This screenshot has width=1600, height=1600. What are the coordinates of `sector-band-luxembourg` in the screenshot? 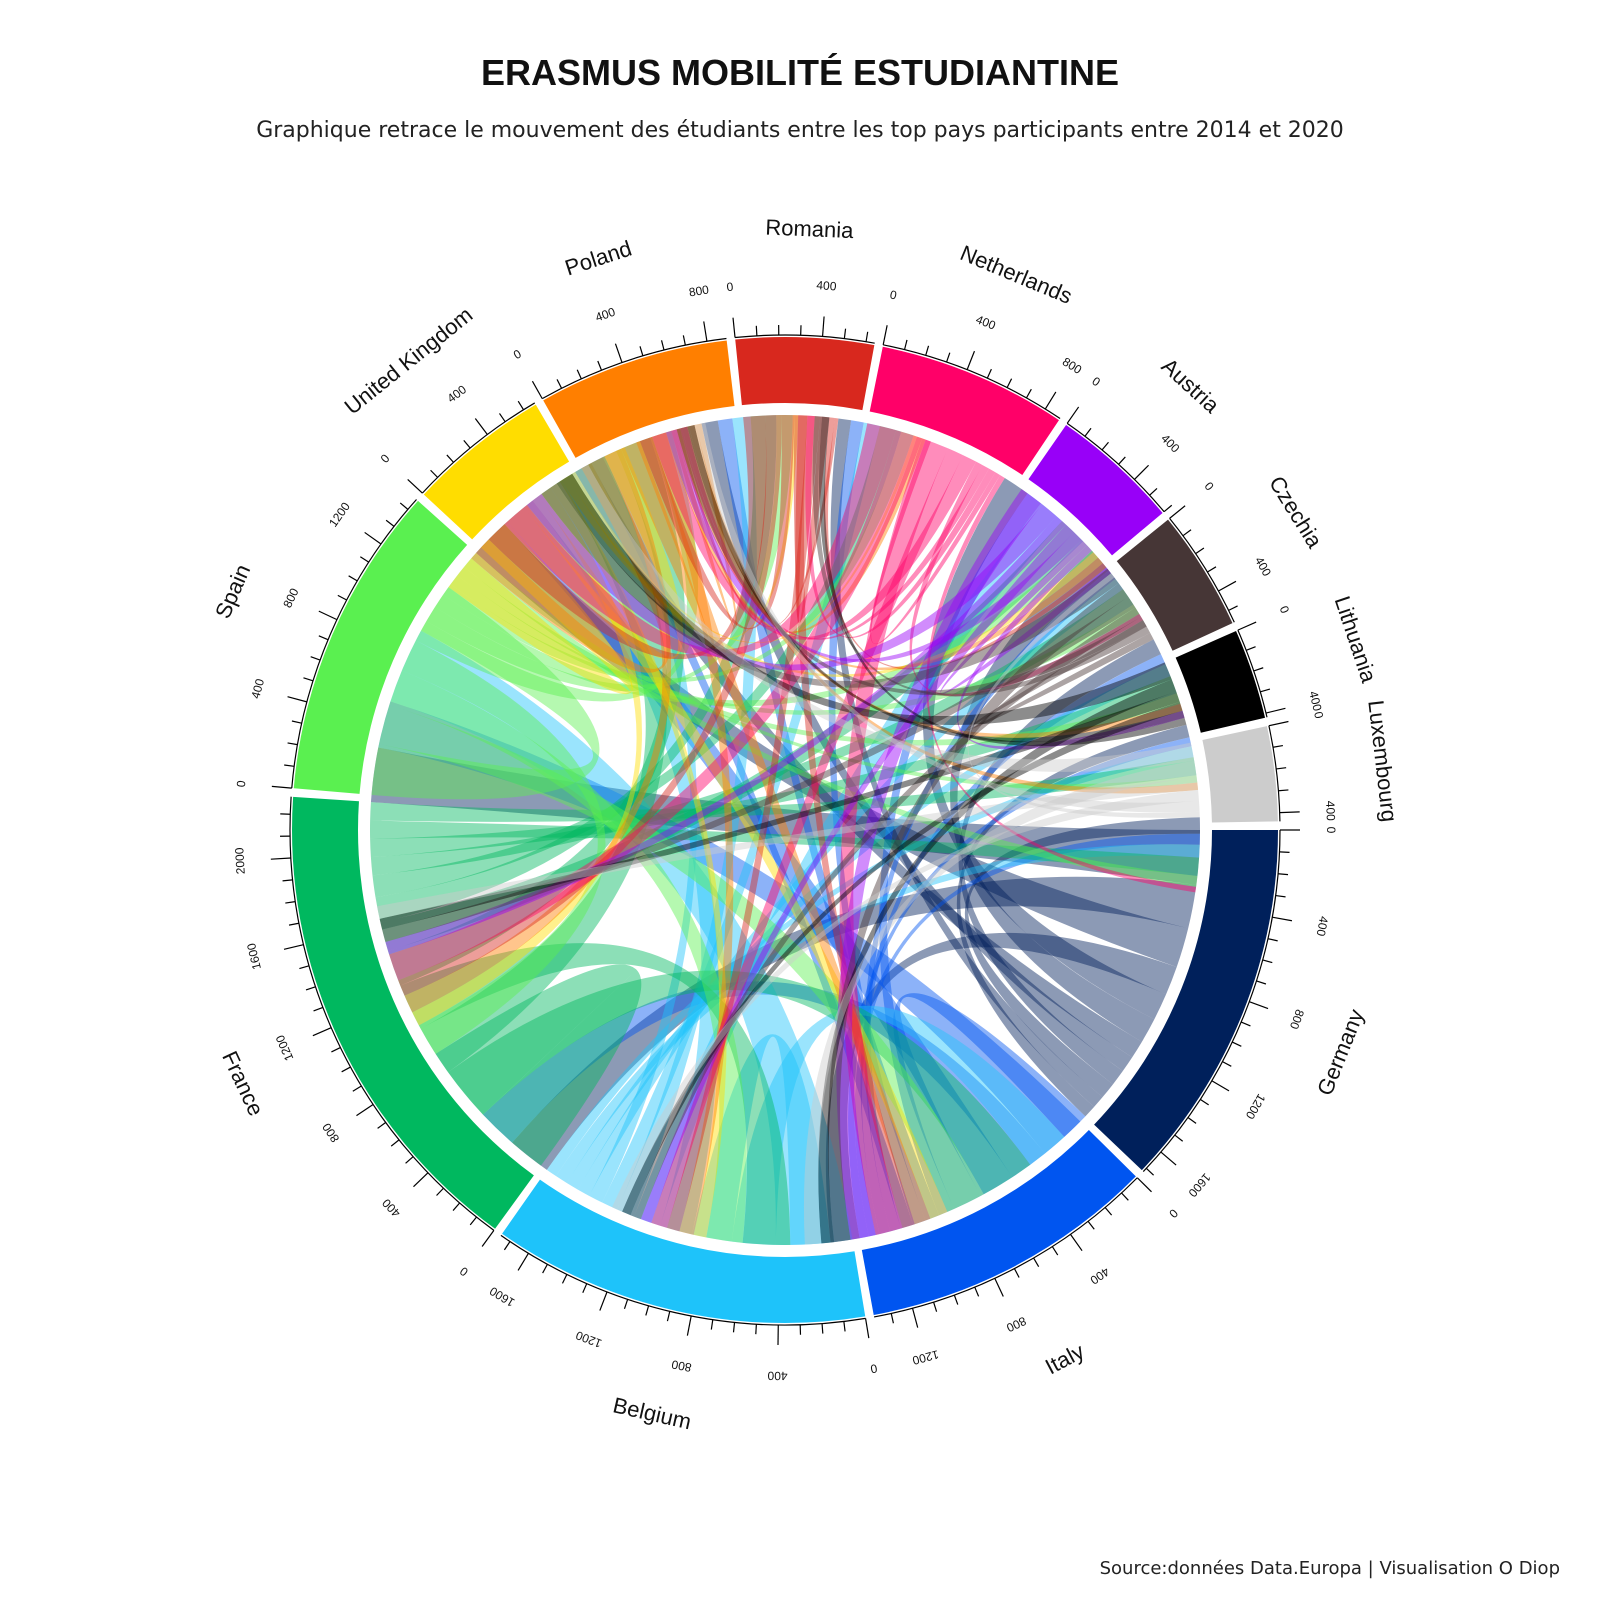 It's located at (1240, 774).